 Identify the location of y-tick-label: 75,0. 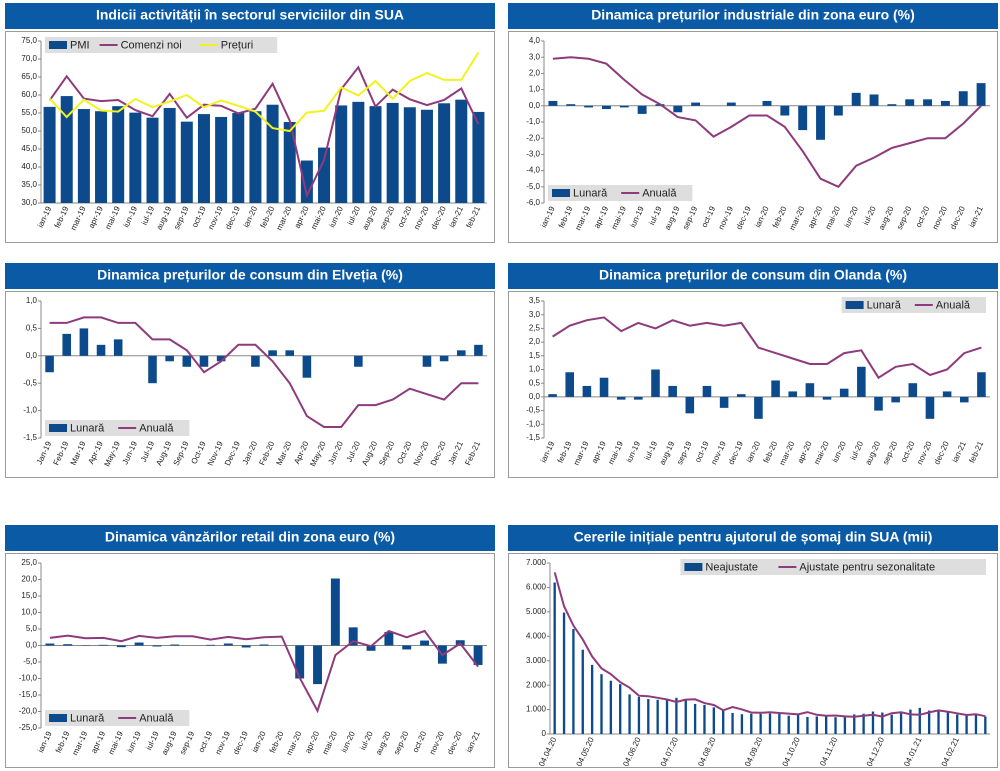
(29, 40).